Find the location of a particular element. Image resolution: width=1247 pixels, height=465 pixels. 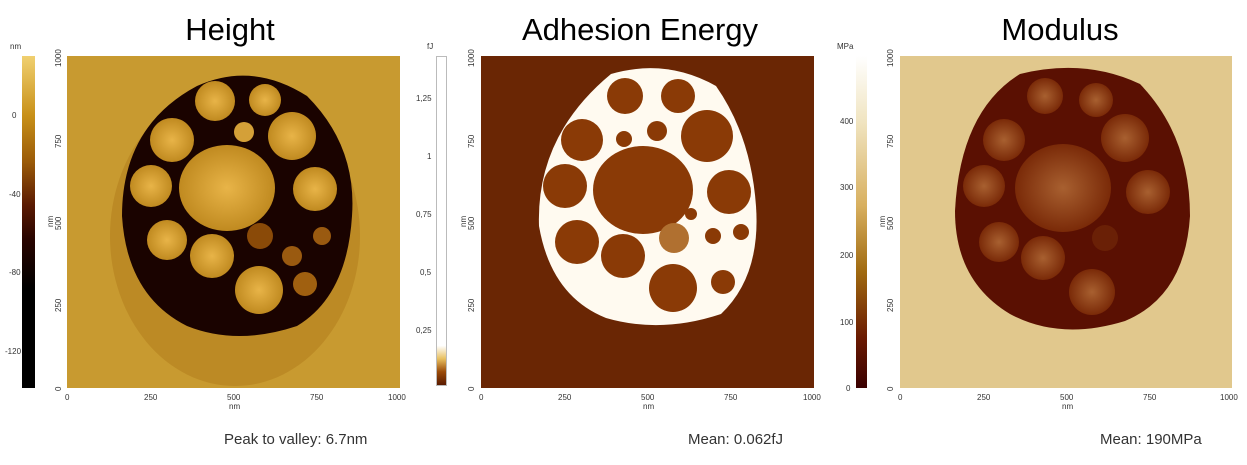

modulus-cbar-tick-3: 100 is located at coordinates (847, 322).